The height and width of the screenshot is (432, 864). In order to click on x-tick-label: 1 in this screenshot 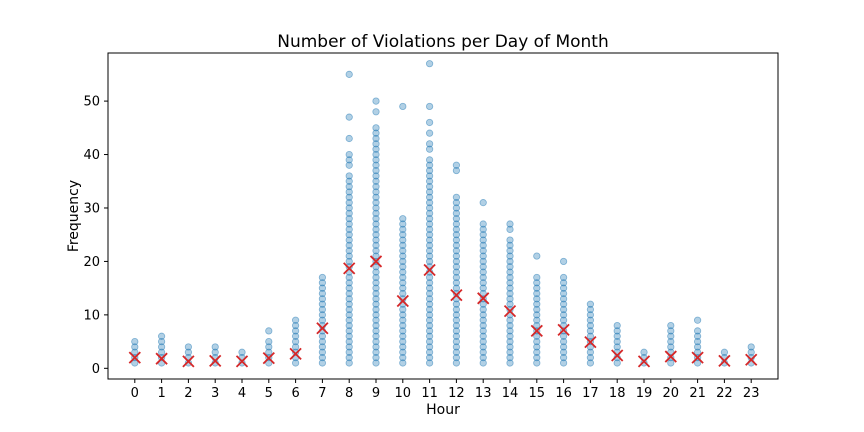, I will do `click(161, 393)`.